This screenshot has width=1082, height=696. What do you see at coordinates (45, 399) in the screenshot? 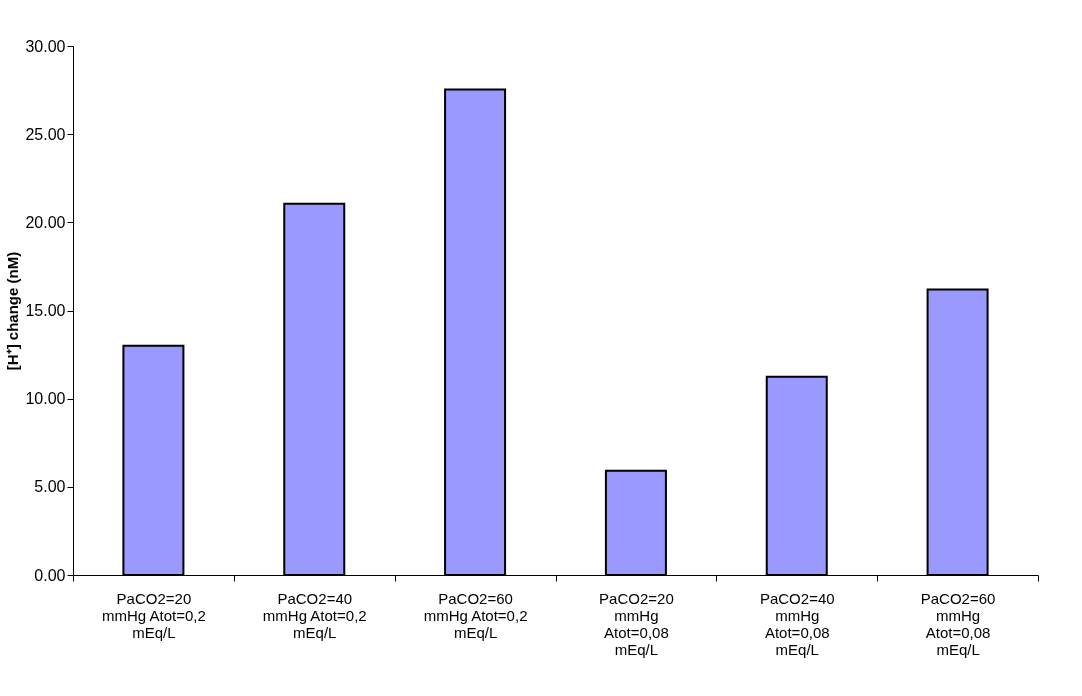
I see `y-tick-label: 10.00` at bounding box center [45, 399].